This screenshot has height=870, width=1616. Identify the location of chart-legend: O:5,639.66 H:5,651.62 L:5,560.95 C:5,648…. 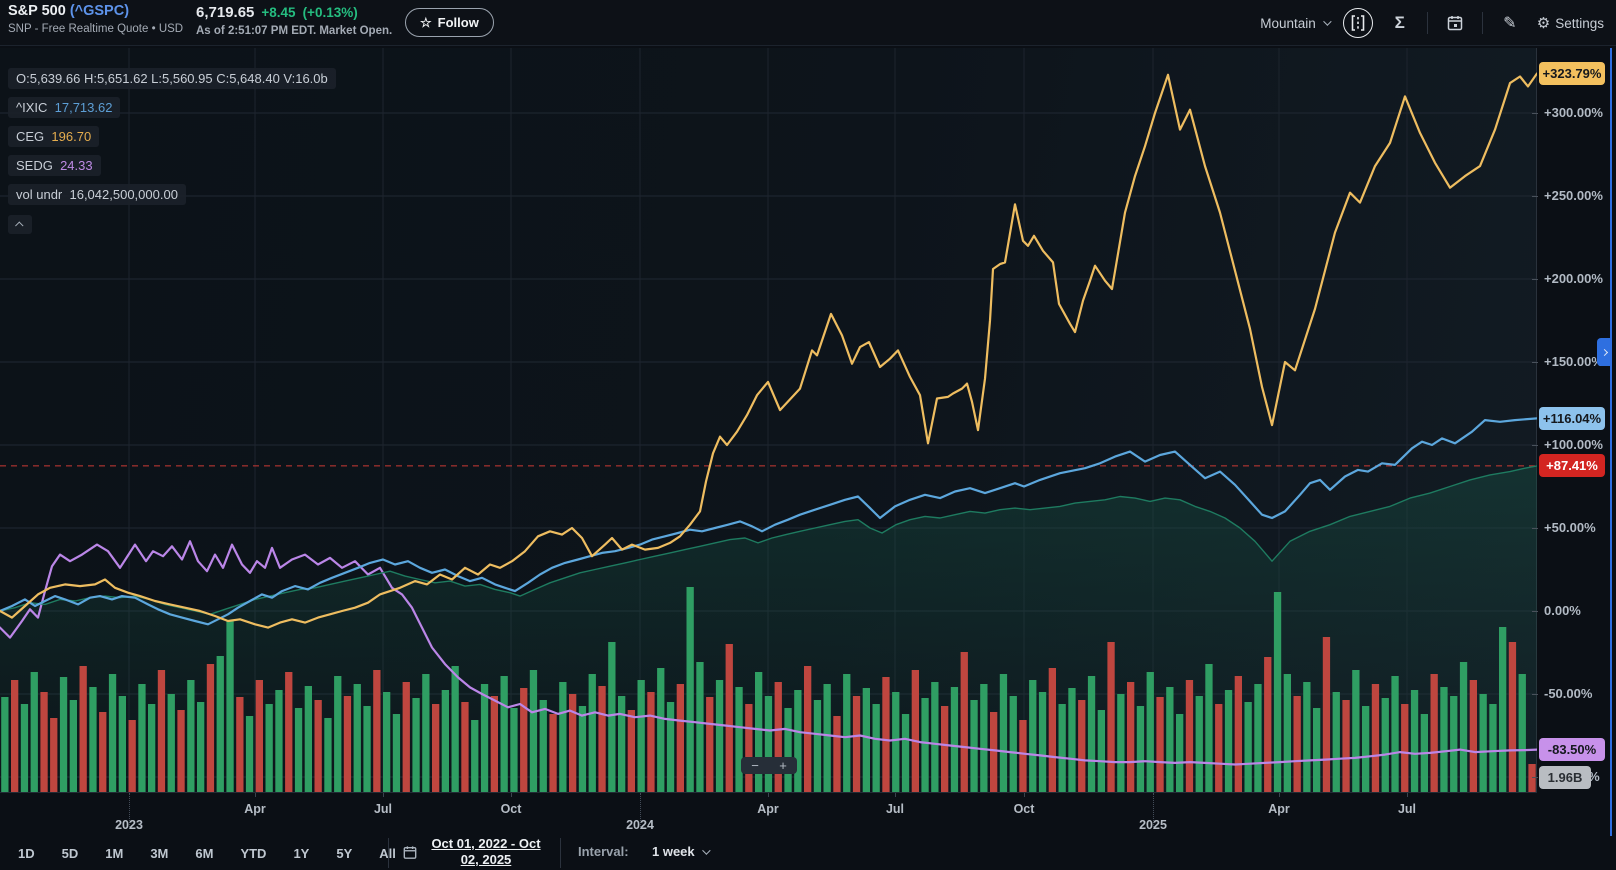
(172, 151).